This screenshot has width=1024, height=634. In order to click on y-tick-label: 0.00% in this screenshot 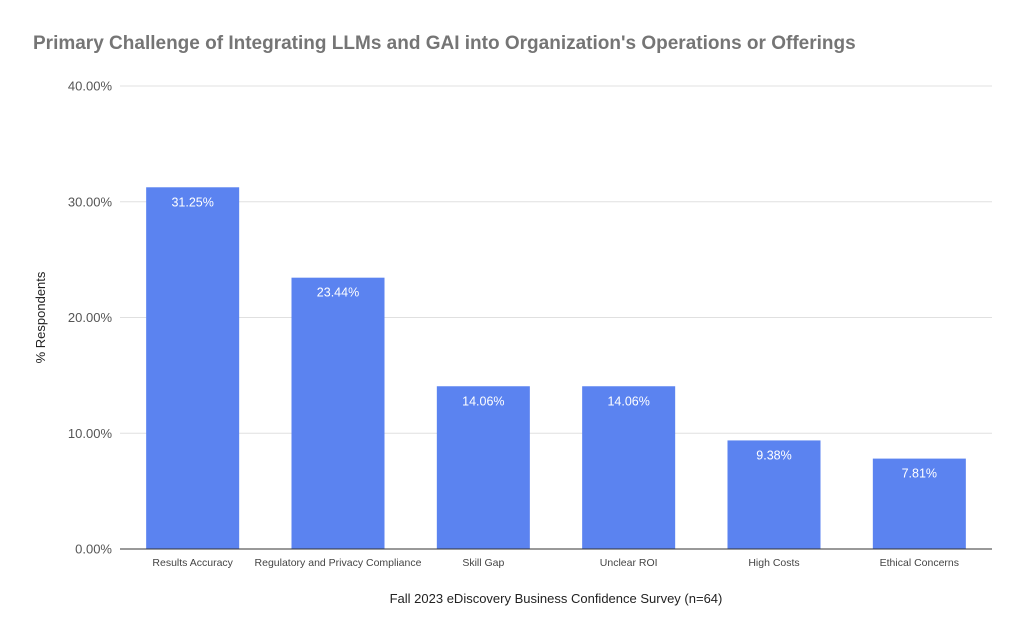, I will do `click(93, 549)`.